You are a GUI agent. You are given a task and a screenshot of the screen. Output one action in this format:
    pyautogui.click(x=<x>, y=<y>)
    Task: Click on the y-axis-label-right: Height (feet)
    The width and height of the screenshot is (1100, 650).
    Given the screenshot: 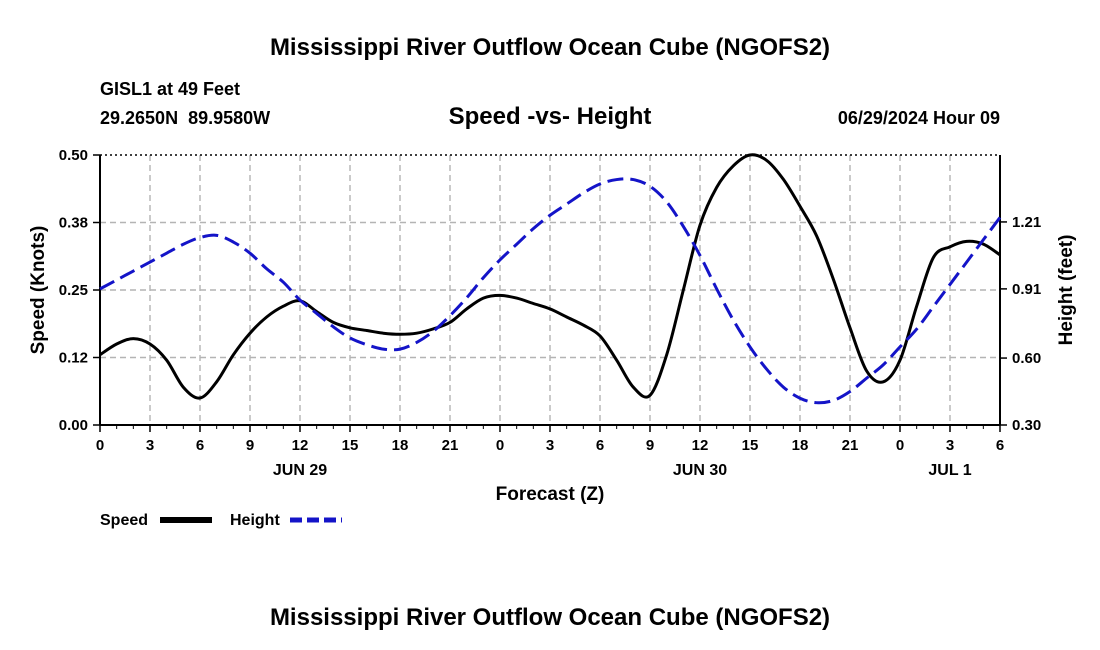 What is the action you would take?
    pyautogui.click(x=1066, y=290)
    